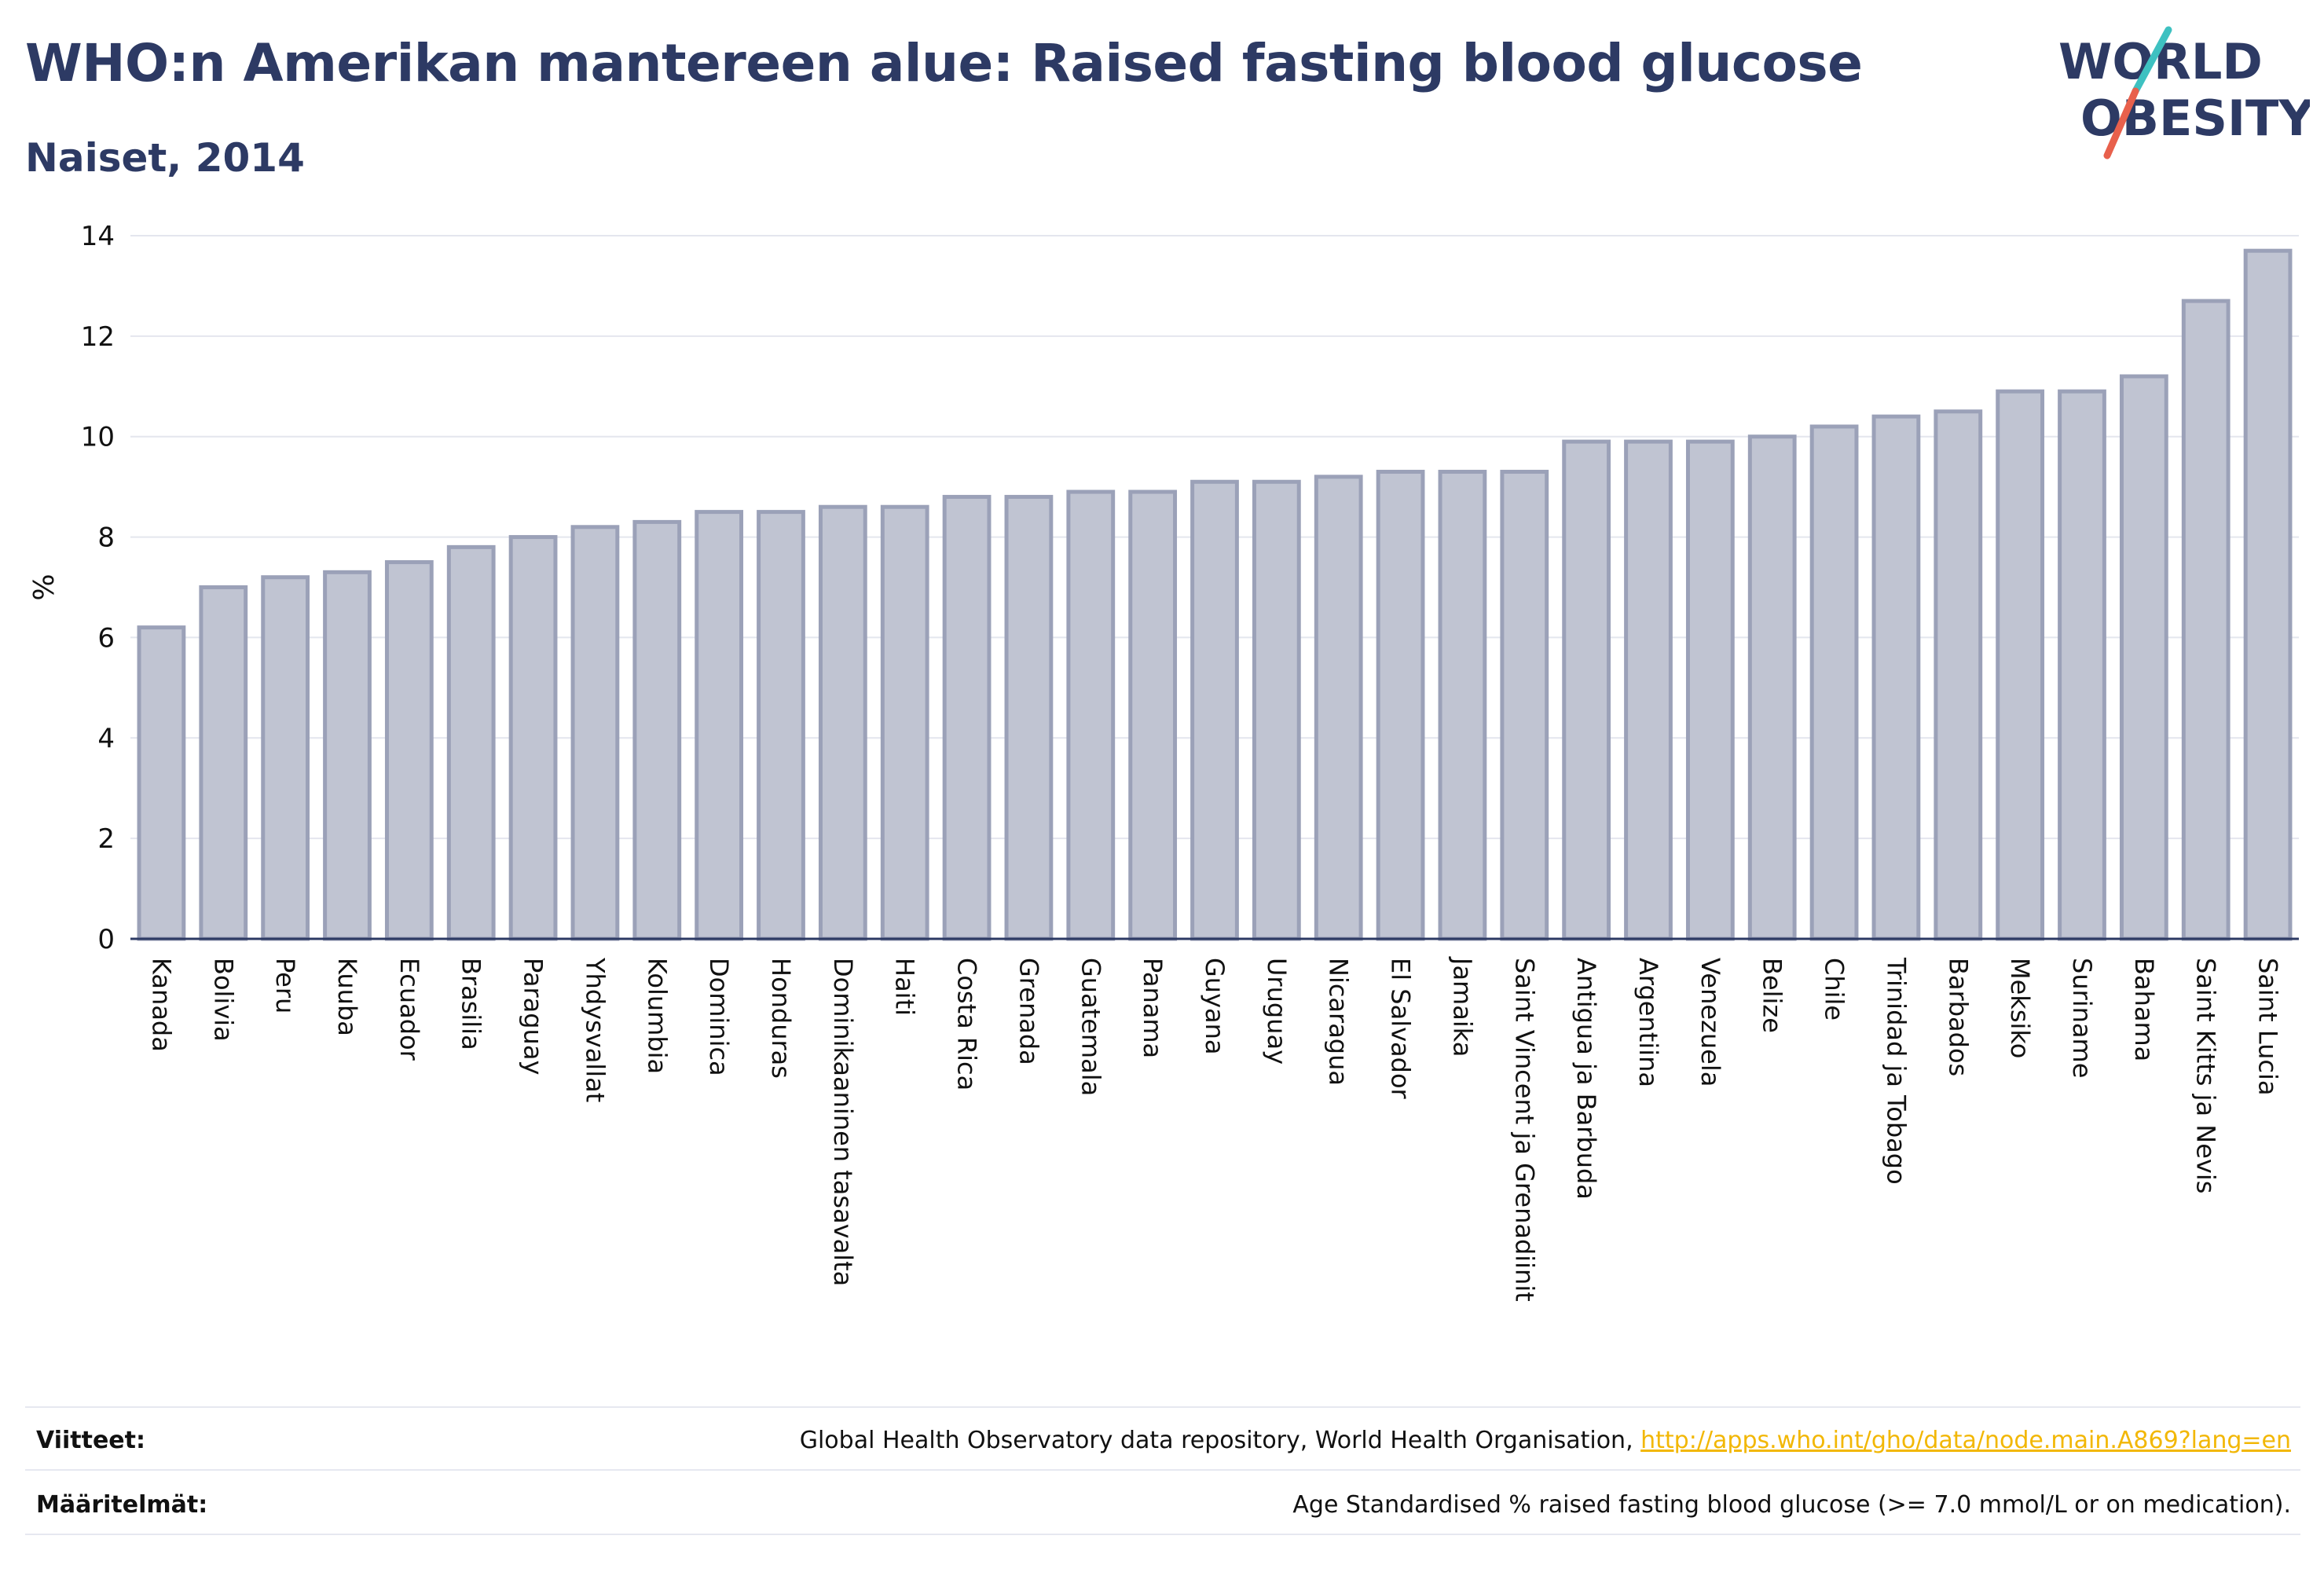 The height and width of the screenshot is (1576, 2324). What do you see at coordinates (106, 939) in the screenshot?
I see `y-tick-label: 0` at bounding box center [106, 939].